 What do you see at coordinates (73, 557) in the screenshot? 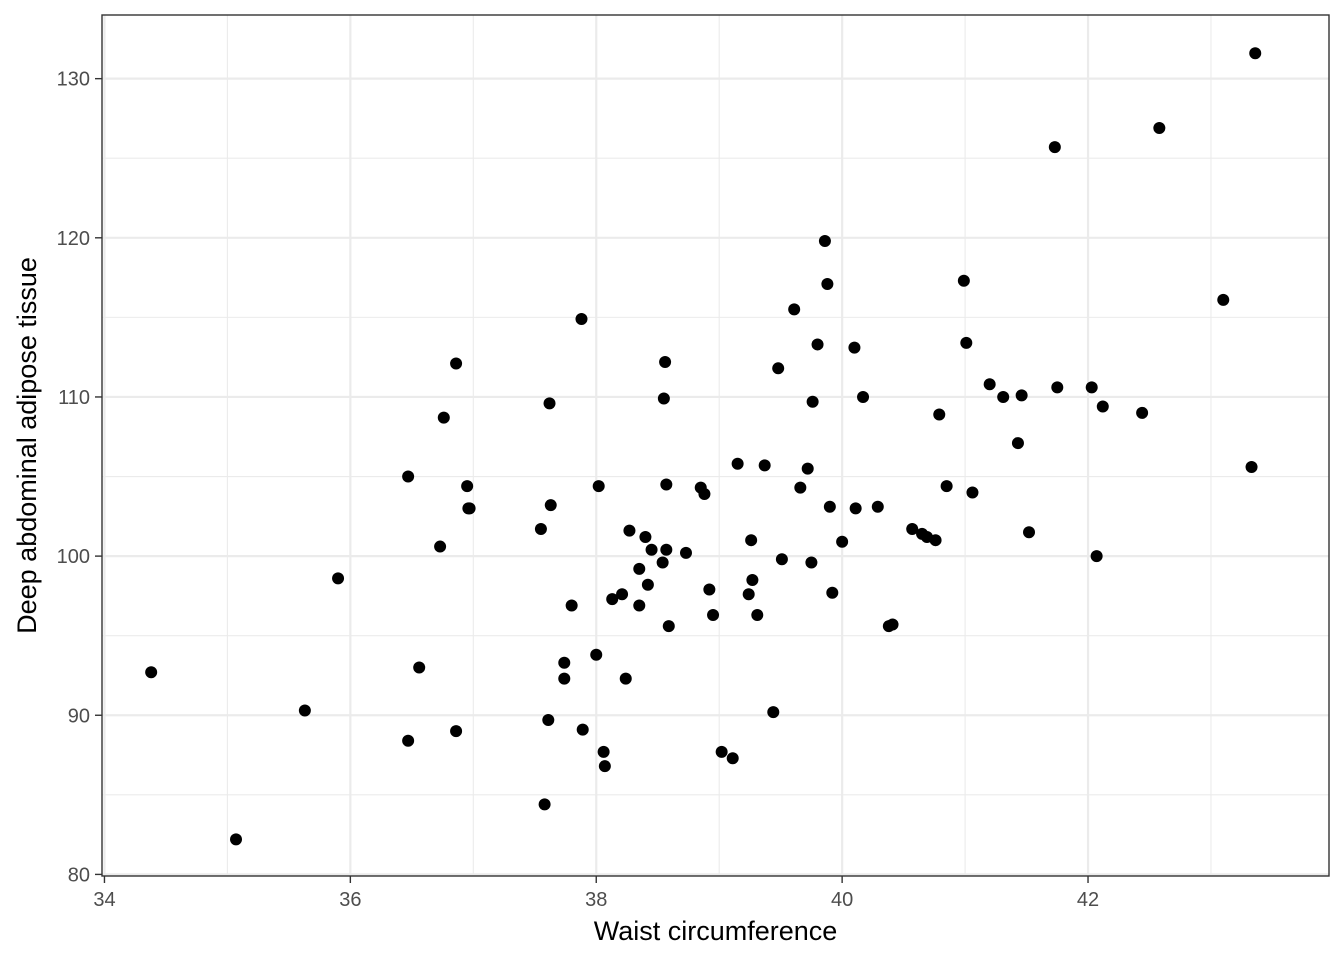
I see `y-tick-label: 100` at bounding box center [73, 557].